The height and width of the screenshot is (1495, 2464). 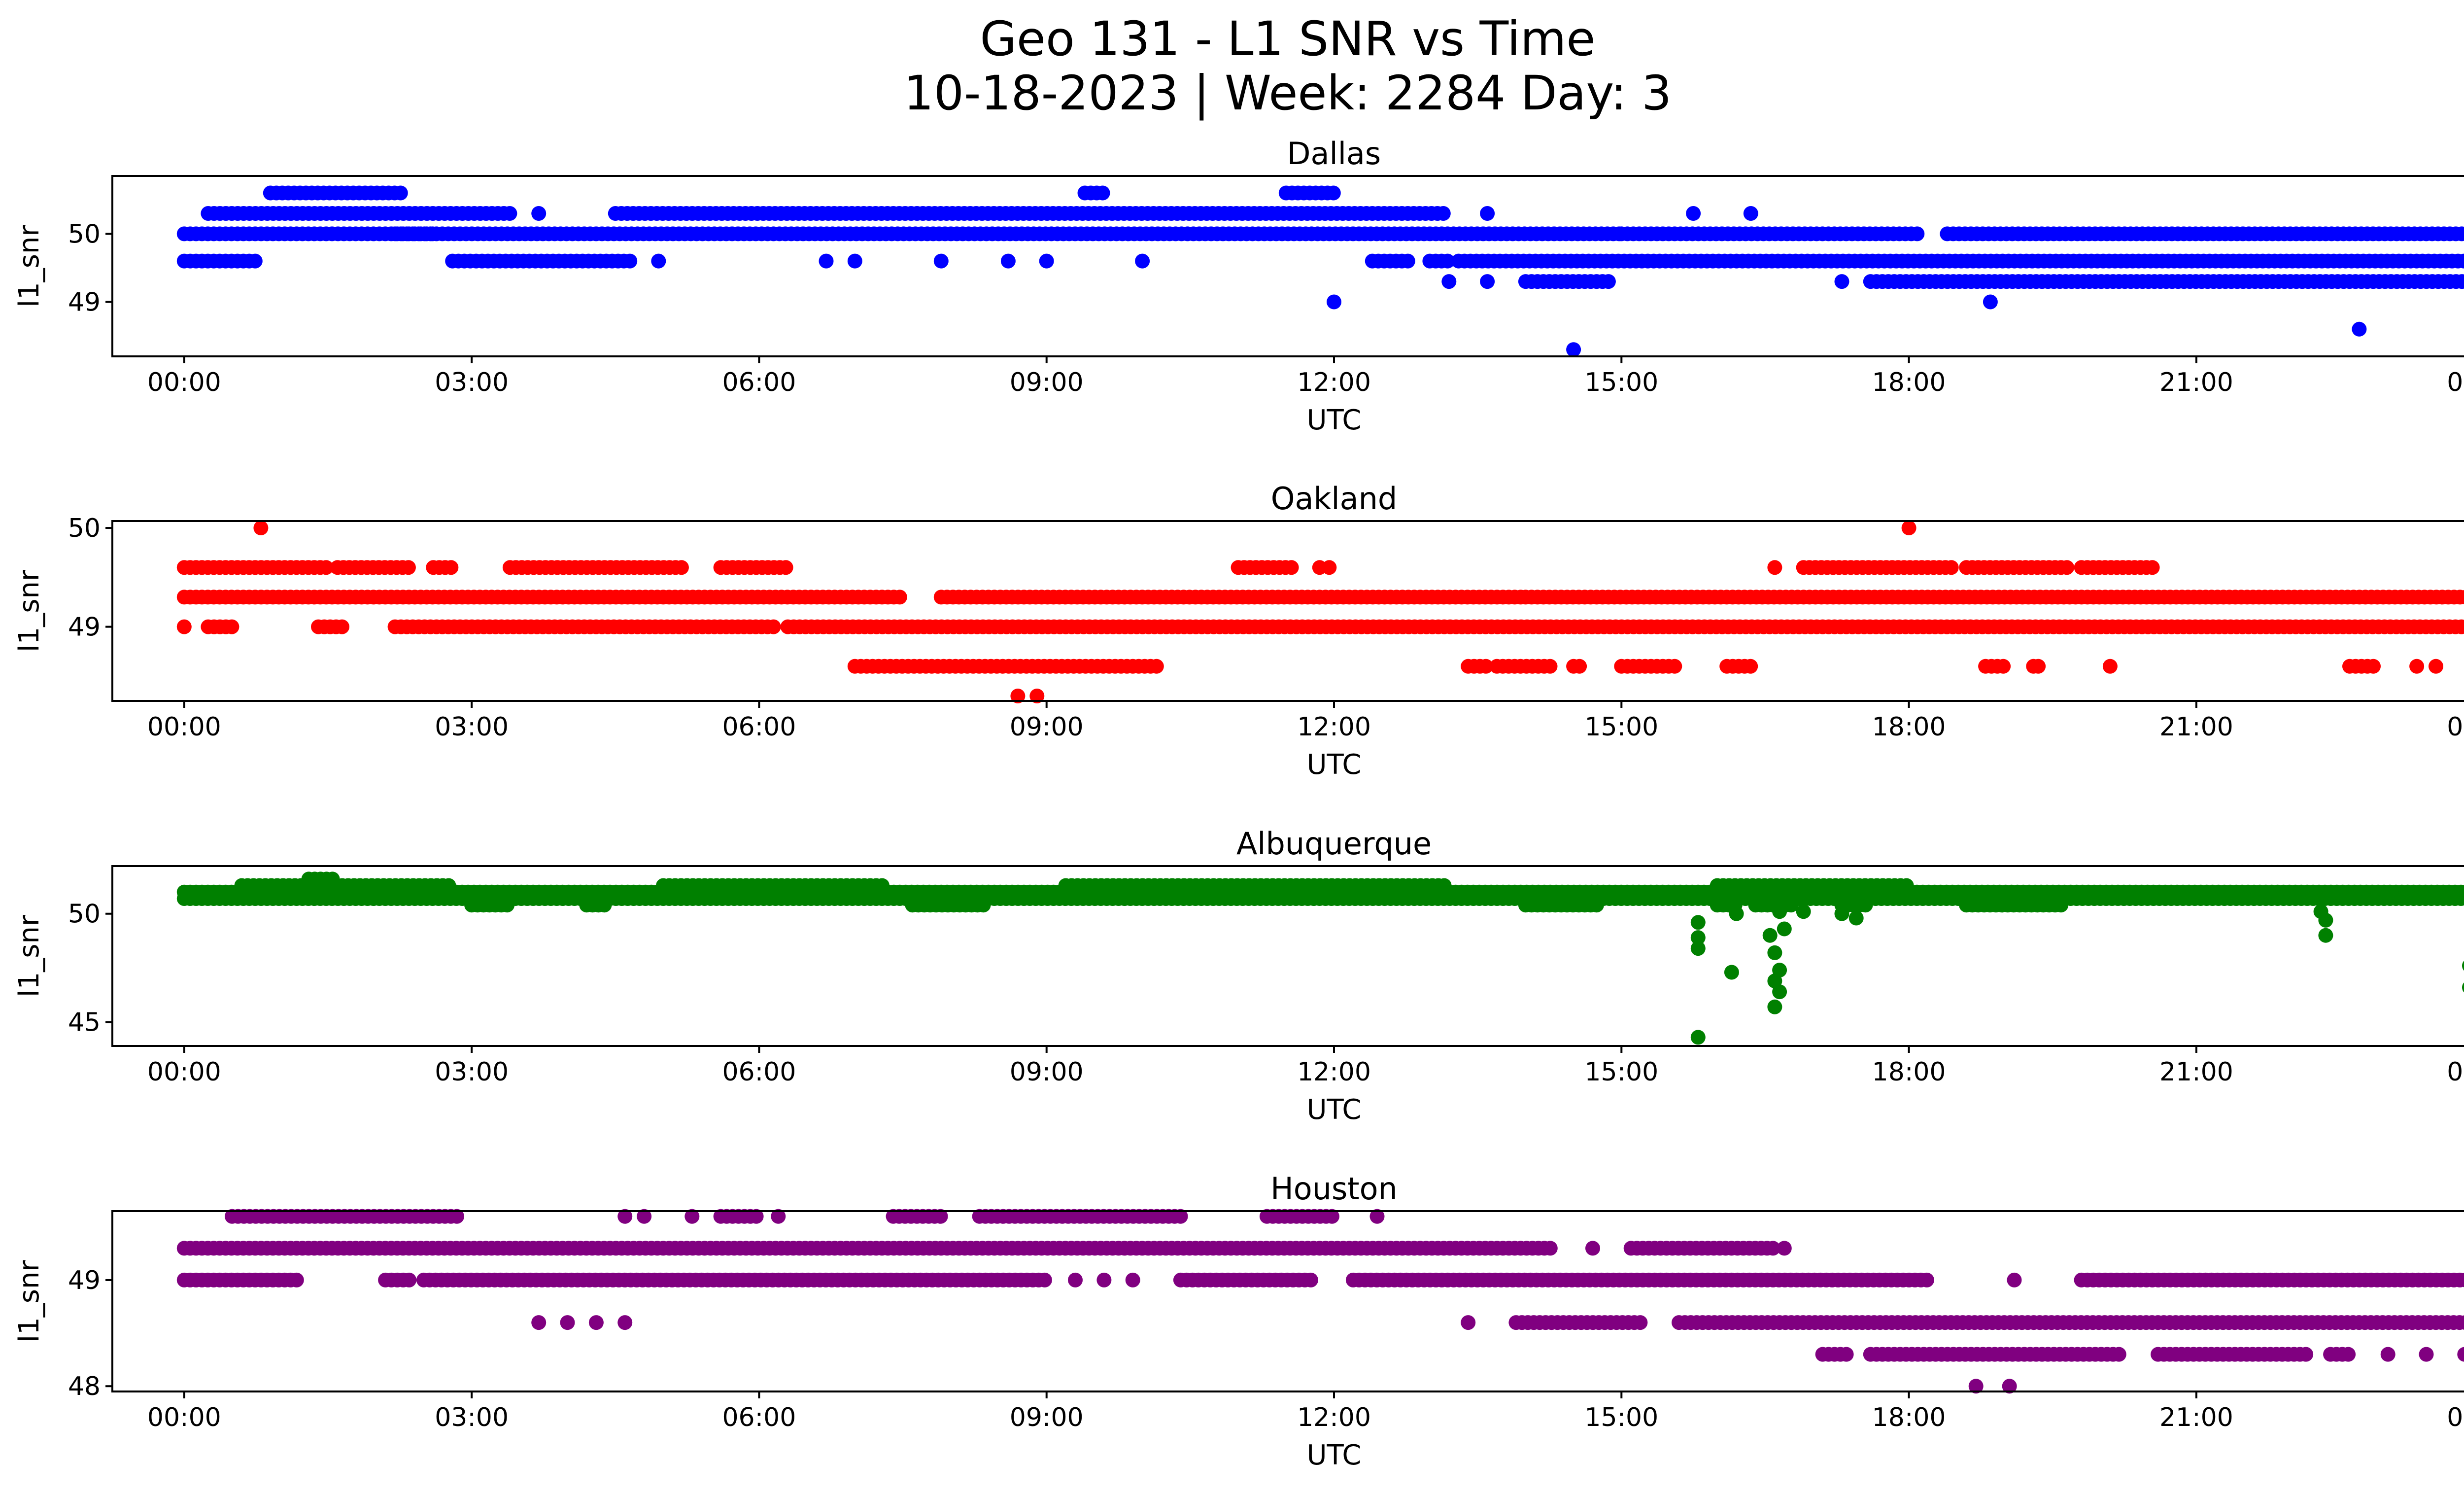 I want to click on chart-title: Geo 131 - L1 SNR vs Time, so click(x=1288, y=39).